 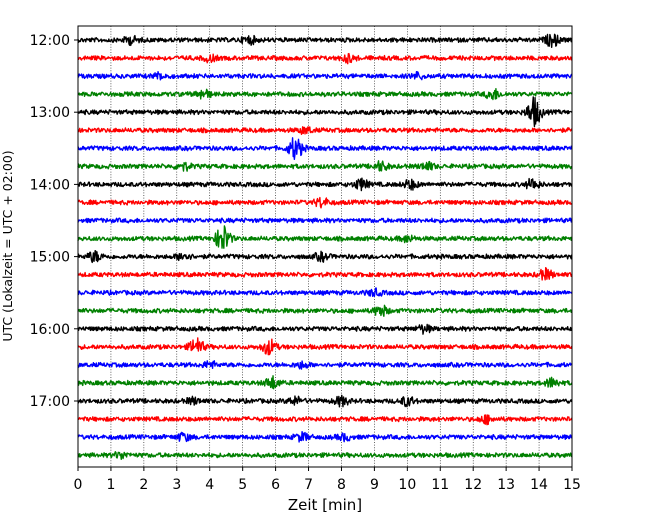 I want to click on x-tick-label-5: 5, so click(x=242, y=485).